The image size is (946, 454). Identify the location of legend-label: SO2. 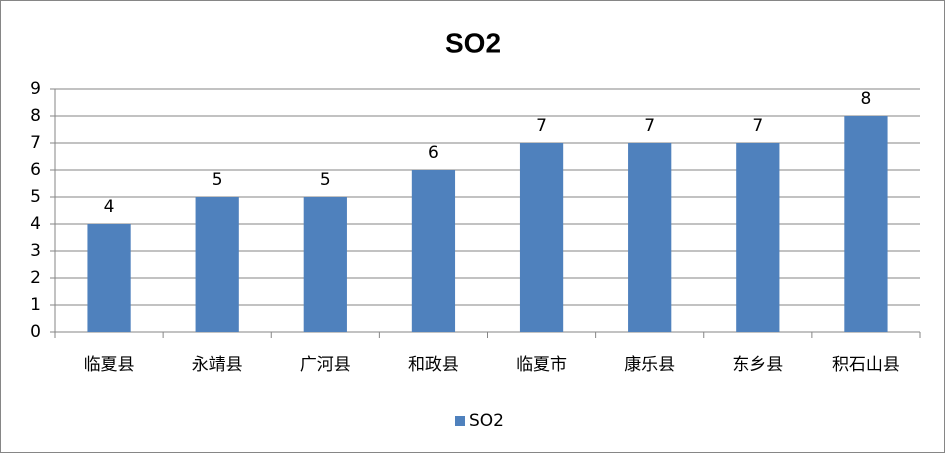
(486, 421).